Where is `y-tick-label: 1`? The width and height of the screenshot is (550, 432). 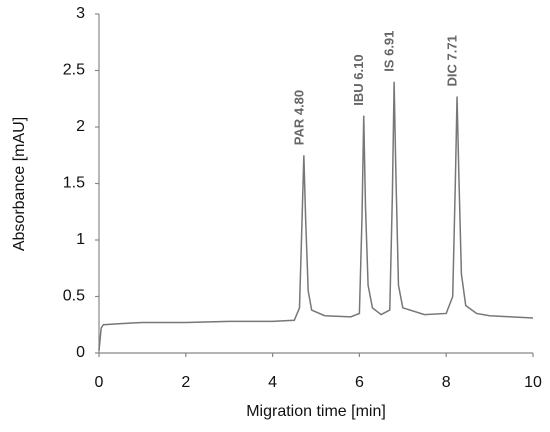 y-tick-label: 1 is located at coordinates (80, 239).